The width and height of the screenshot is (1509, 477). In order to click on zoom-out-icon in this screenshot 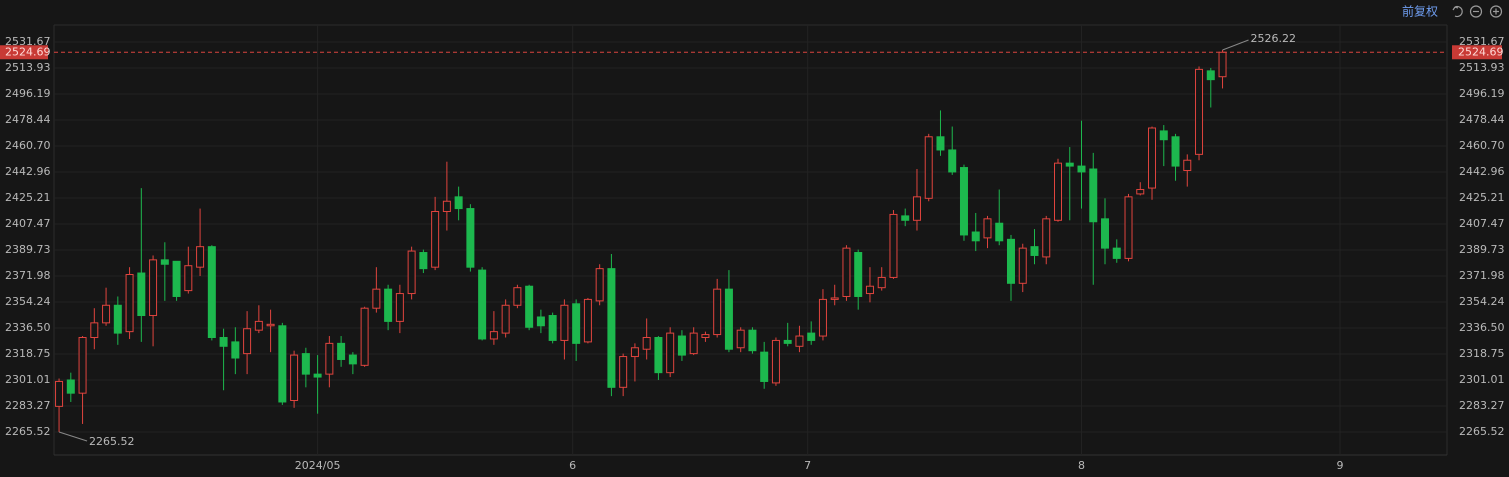, I will do `click(1476, 11)`.